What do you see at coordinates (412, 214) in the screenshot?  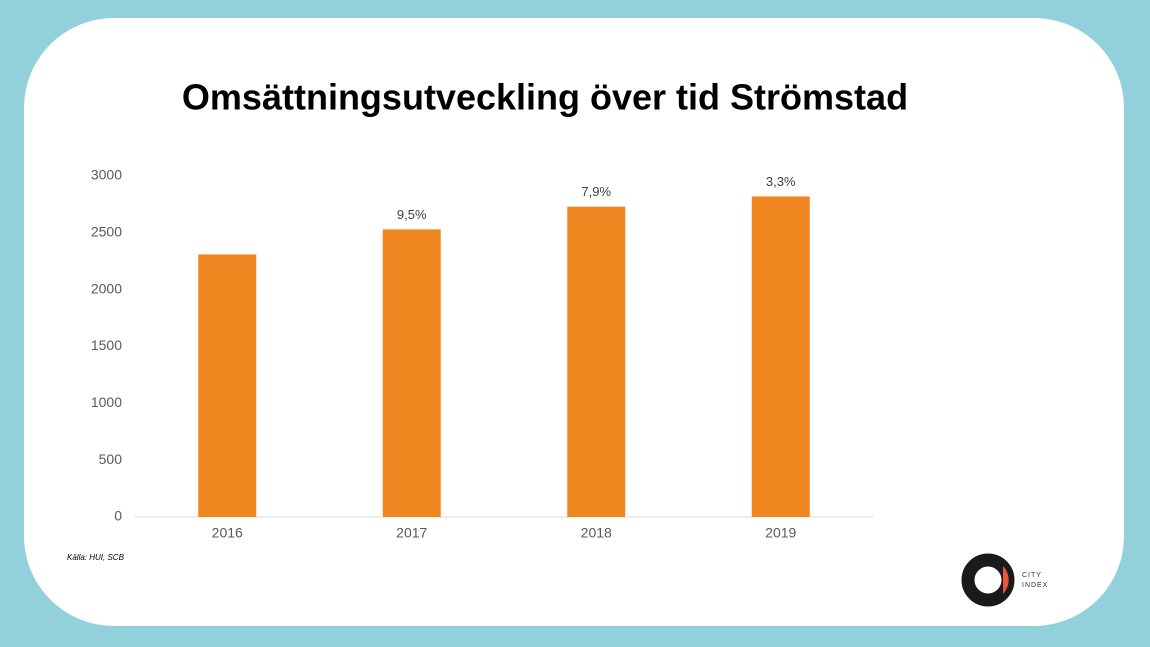 I see `growth-label: 9,5%` at bounding box center [412, 214].